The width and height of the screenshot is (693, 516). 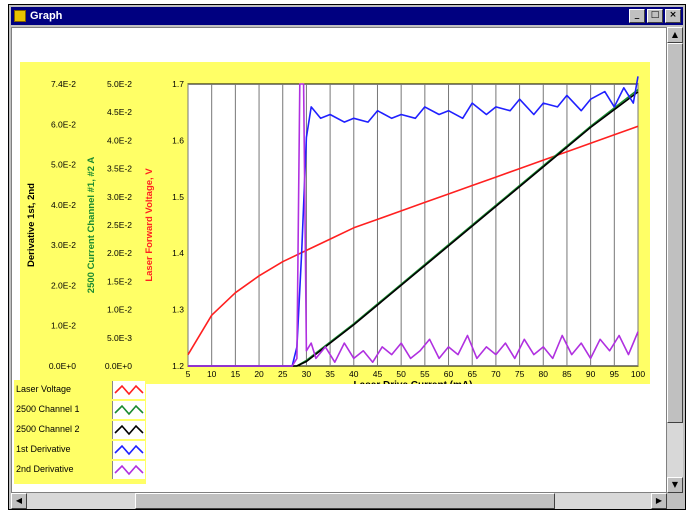 I want to click on app-icon, so click(x=20, y=16).